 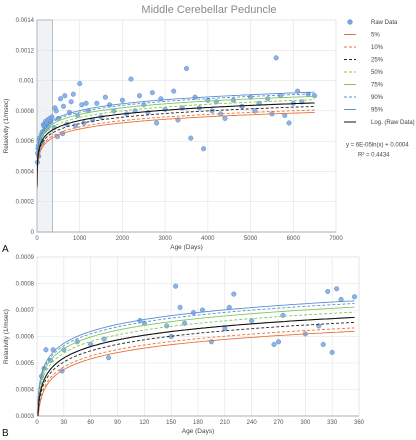 I want to click on legend-label: 25%, so click(x=377, y=61).